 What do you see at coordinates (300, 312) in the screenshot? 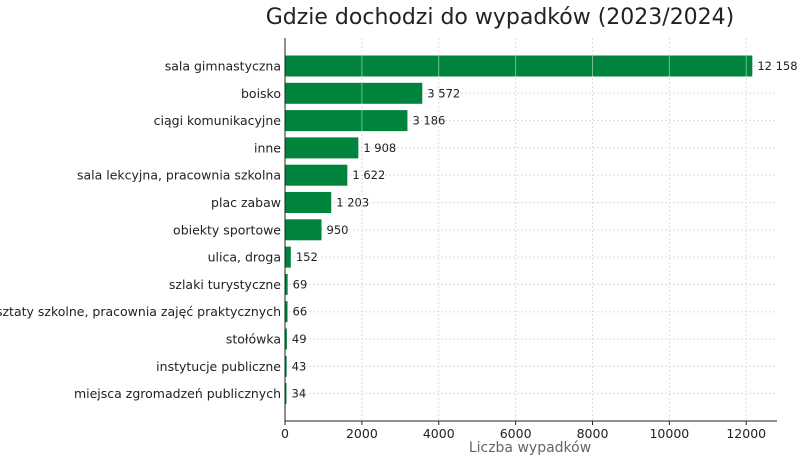
I see `value-label: 66` at bounding box center [300, 312].